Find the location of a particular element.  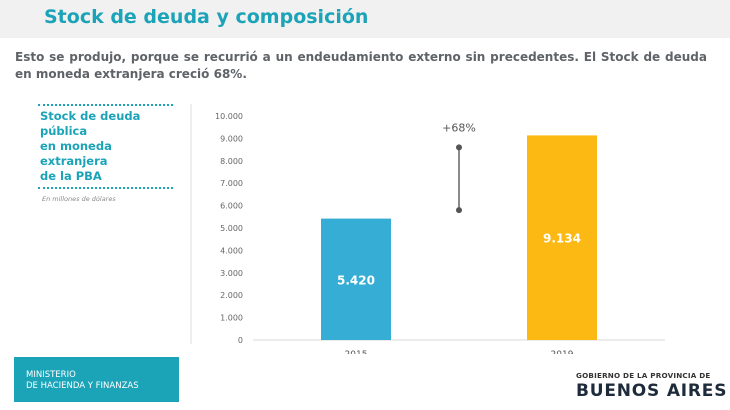

ministry-line-1: MINISTERIO is located at coordinates (51, 375).